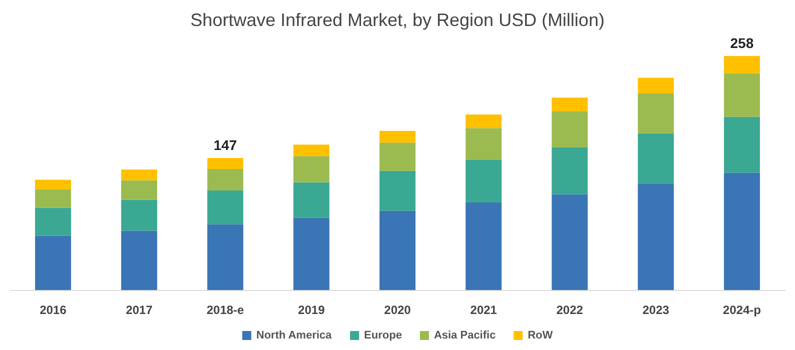 Image resolution: width=795 pixels, height=350 pixels. What do you see at coordinates (226, 145) in the screenshot?
I see `annotation: 147` at bounding box center [226, 145].